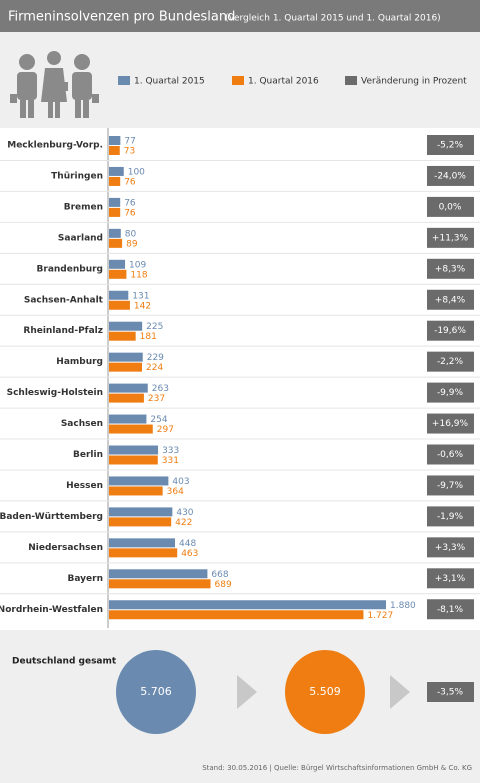 This screenshot has width=480, height=783. I want to click on change-label: +8,4%, so click(450, 300).